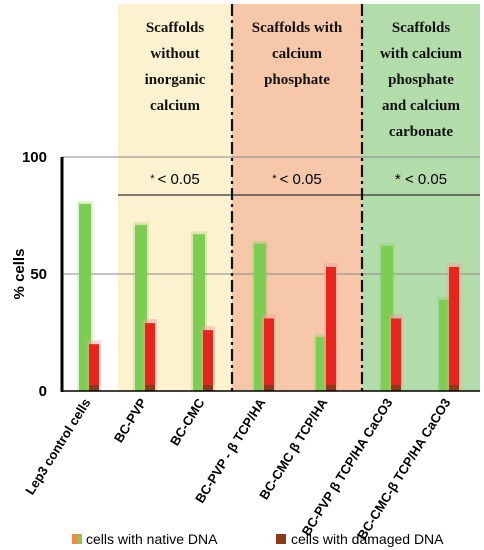  Describe the element at coordinates (281, 539) in the screenshot. I see `legend-swatch-damaged` at that location.